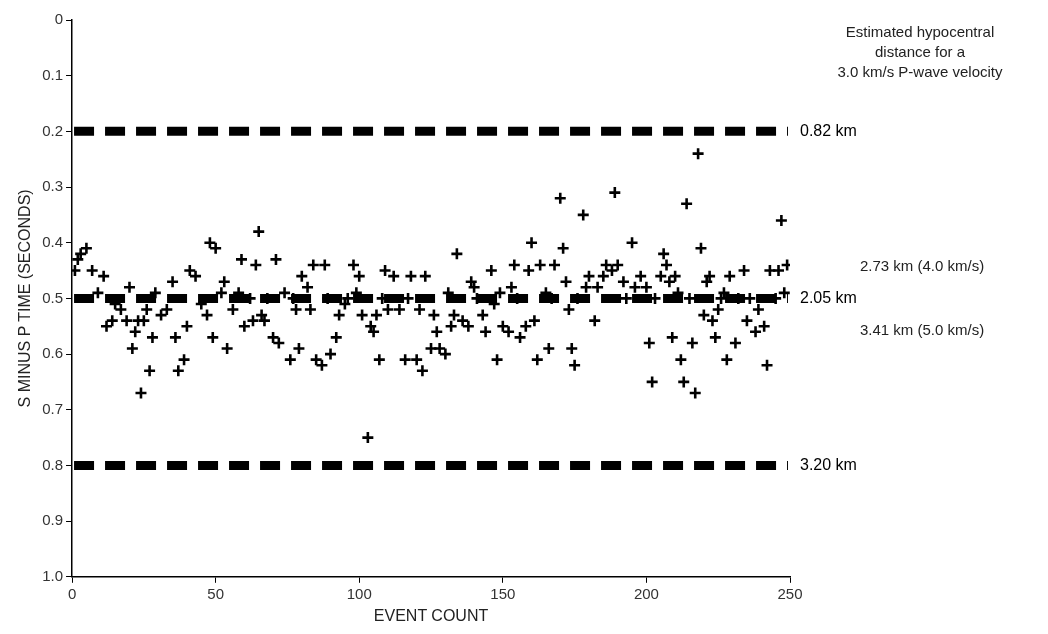 The height and width of the screenshot is (634, 1048). Describe the element at coordinates (828, 297) in the screenshot. I see `ref-line-label: 2.05 km` at that location.